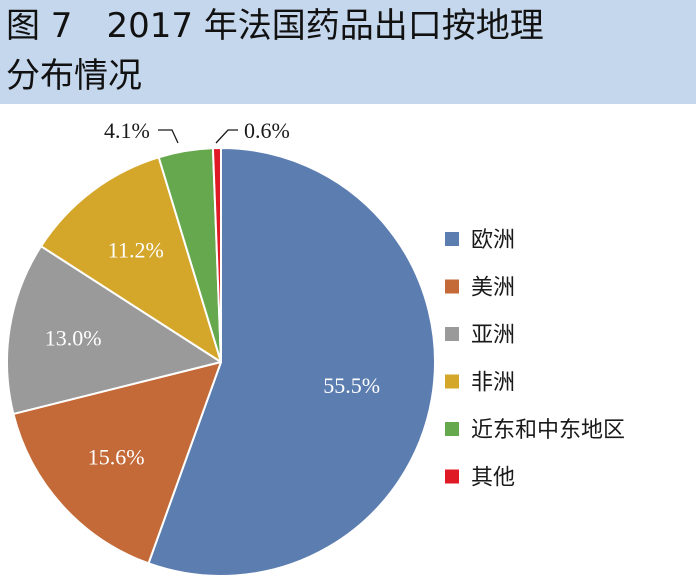 The width and height of the screenshot is (696, 581). What do you see at coordinates (74, 76) in the screenshot?
I see `chart-title-line-2: 分布情况` at bounding box center [74, 76].